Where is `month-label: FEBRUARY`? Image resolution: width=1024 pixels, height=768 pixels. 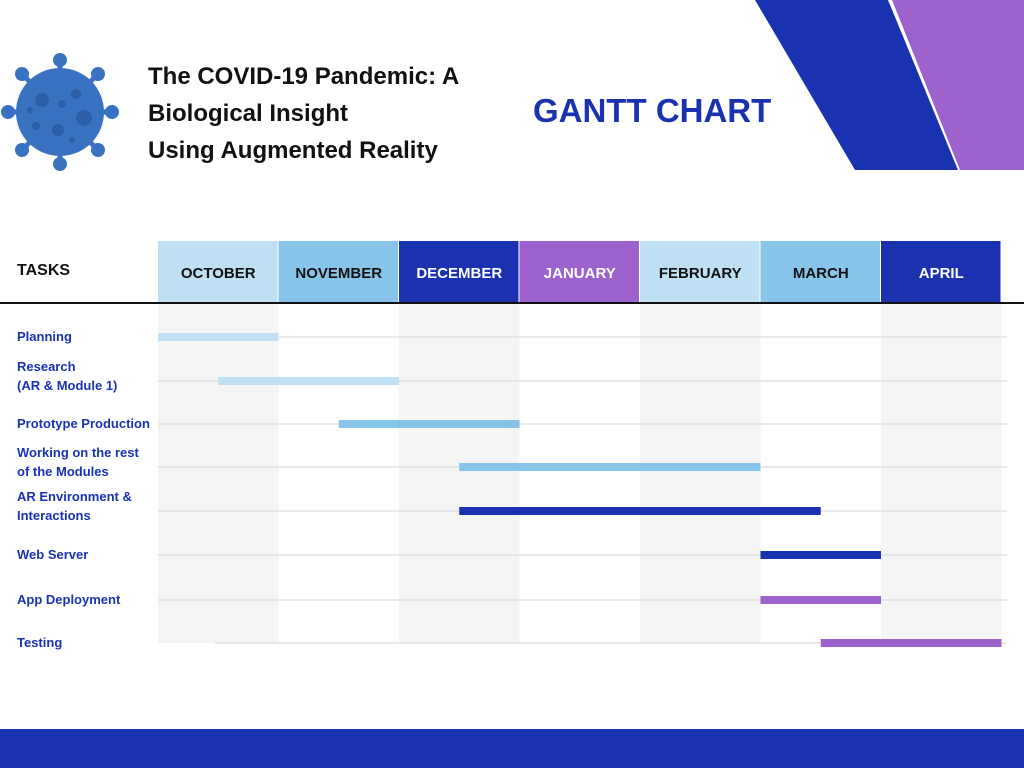 month-label: FEBRUARY is located at coordinates (700, 273).